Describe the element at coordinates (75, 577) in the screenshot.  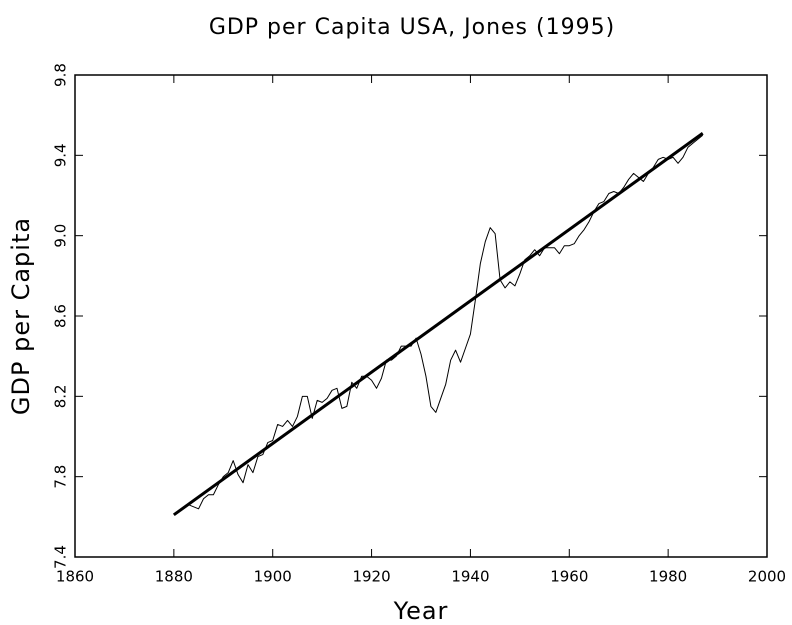
I see `x-tick-label: 1860` at that location.